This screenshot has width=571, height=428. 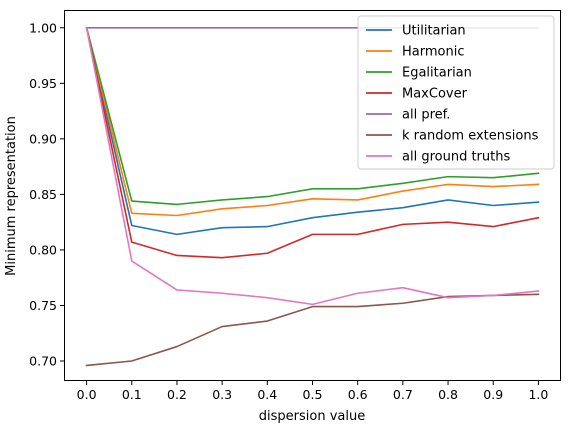 What do you see at coordinates (43, 138) in the screenshot?
I see `y-tick-label: 0.90` at bounding box center [43, 138].